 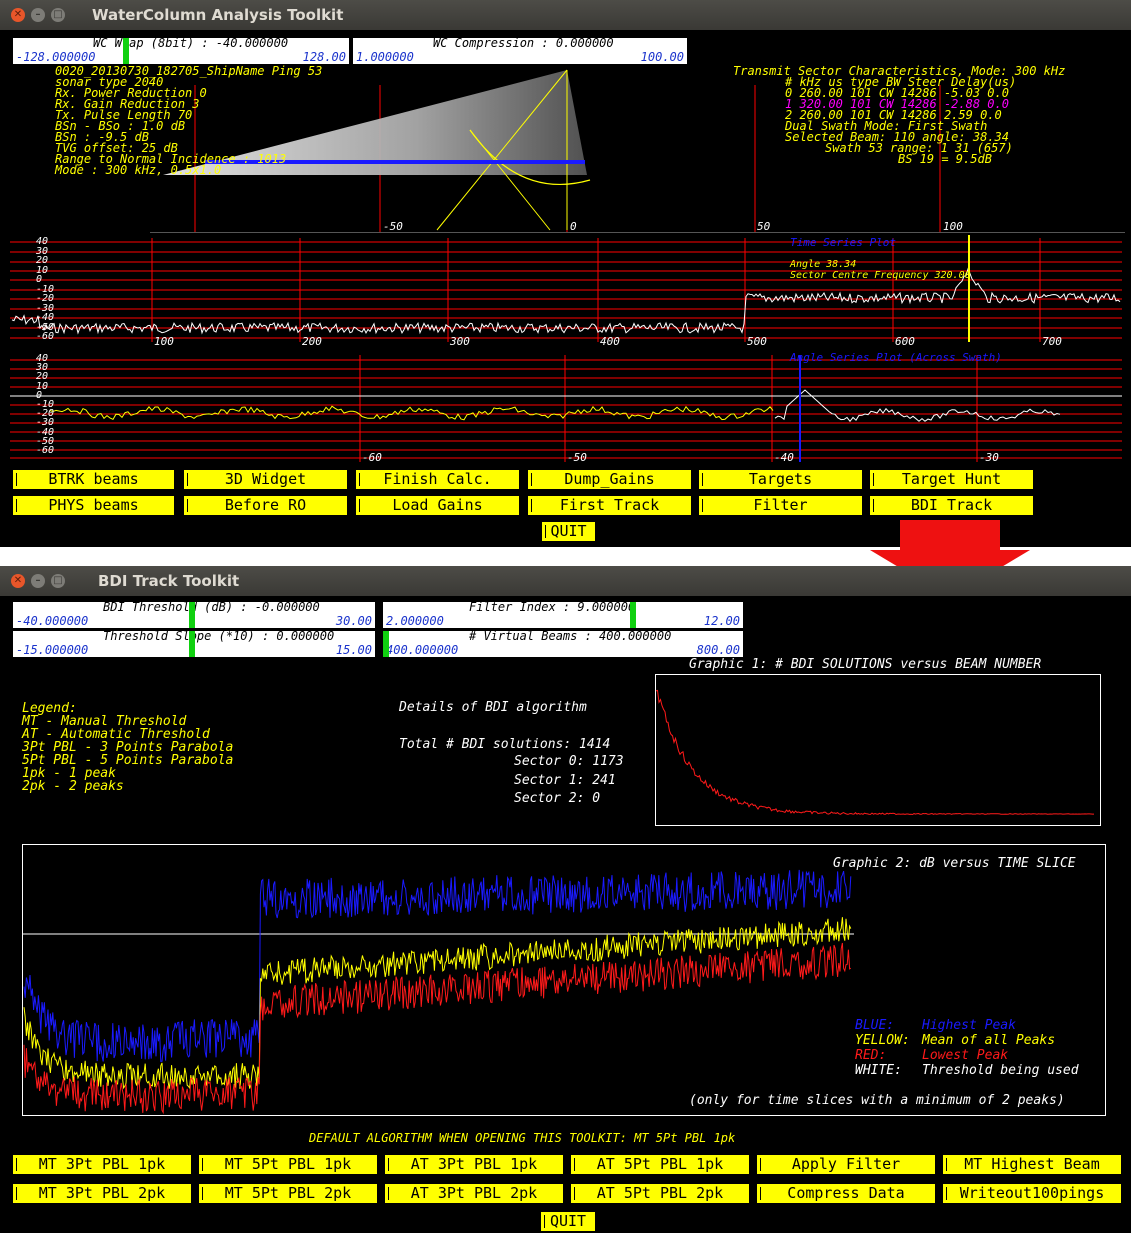 What do you see at coordinates (474, 1164) in the screenshot?
I see `at-3pt-pbl-1pk-button: AT 3Pt PBL 1pk` at bounding box center [474, 1164].